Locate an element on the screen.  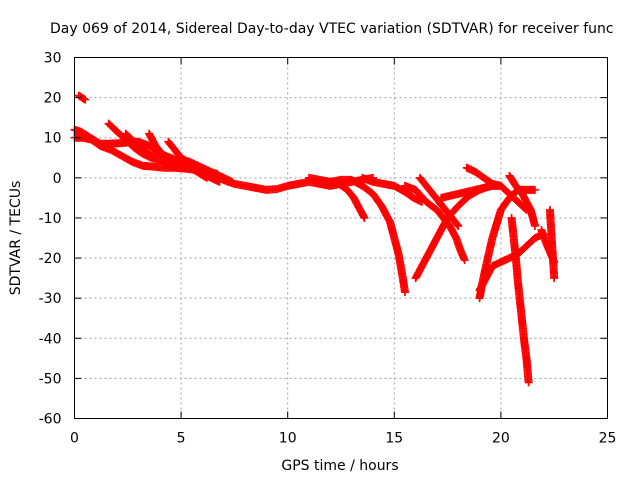
y-tick-label: -50 is located at coordinates (50, 379).